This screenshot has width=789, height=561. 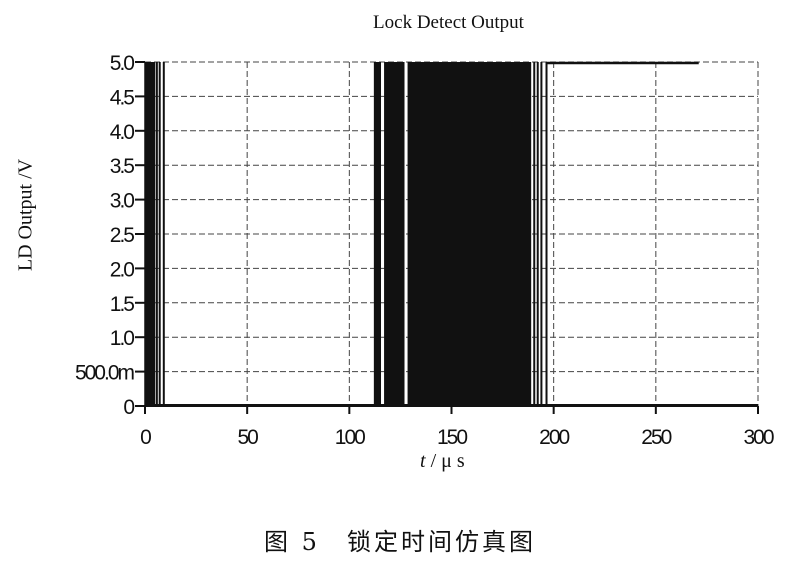 I want to click on figure-caption: 图 5 锁定时间仿真图, so click(x=400, y=542).